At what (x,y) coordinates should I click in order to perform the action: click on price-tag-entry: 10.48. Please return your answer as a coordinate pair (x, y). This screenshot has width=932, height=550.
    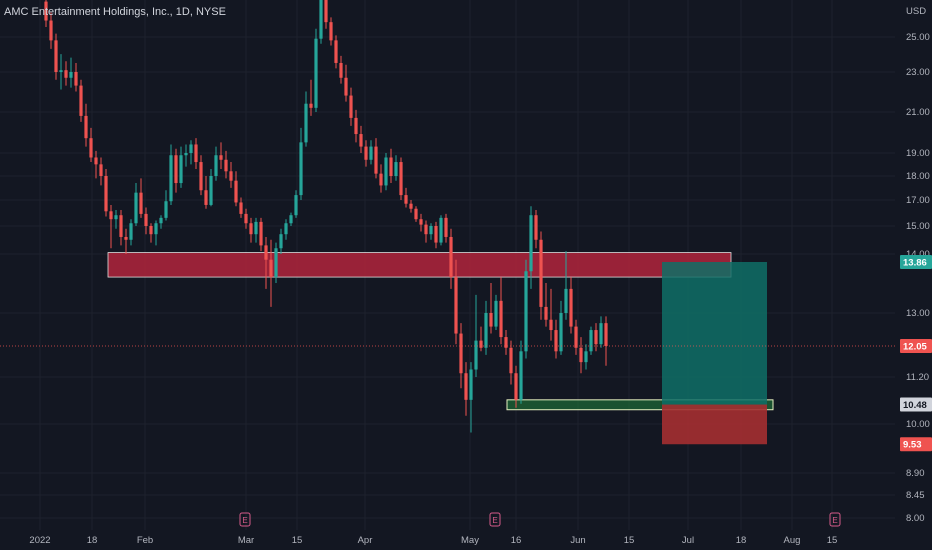
    Looking at the image, I should click on (916, 404).